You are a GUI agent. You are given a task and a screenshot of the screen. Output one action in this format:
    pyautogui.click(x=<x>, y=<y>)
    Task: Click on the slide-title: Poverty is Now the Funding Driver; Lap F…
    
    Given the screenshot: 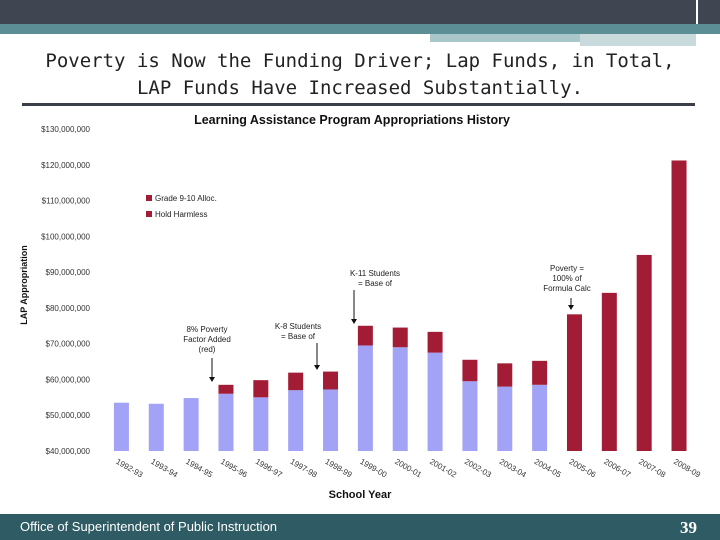 What is the action you would take?
    pyautogui.click(x=360, y=75)
    